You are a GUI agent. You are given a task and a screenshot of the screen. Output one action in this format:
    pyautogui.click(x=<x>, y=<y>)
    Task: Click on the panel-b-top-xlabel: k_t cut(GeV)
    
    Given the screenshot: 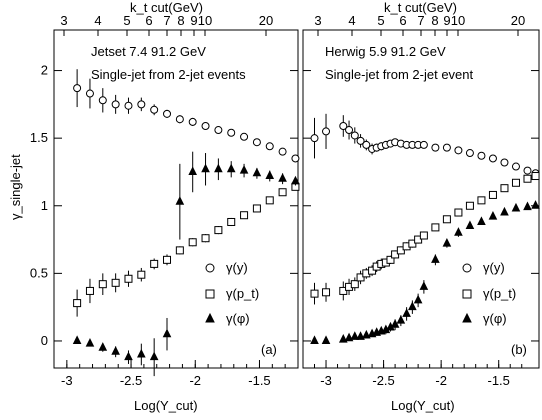 What is the action you would take?
    pyautogui.click(x=420, y=7)
    